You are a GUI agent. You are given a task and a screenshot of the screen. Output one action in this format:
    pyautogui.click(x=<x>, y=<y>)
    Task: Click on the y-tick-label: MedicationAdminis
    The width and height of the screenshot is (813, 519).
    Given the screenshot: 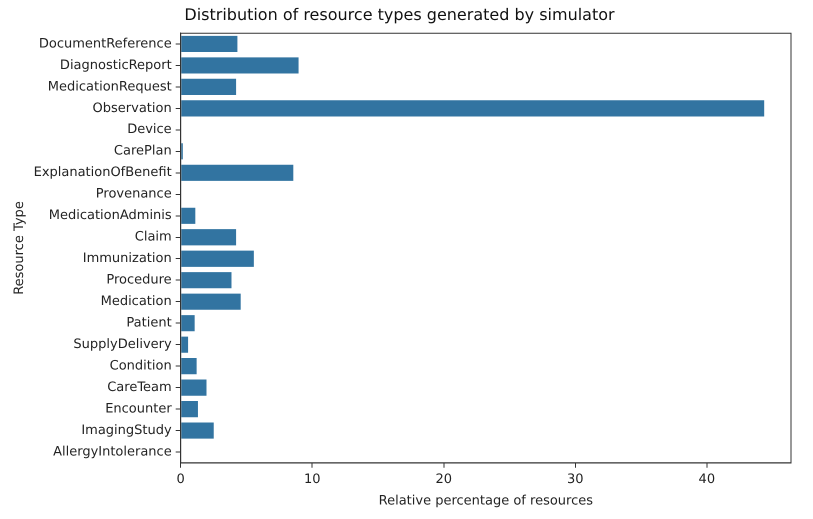 What is the action you would take?
    pyautogui.click(x=110, y=216)
    